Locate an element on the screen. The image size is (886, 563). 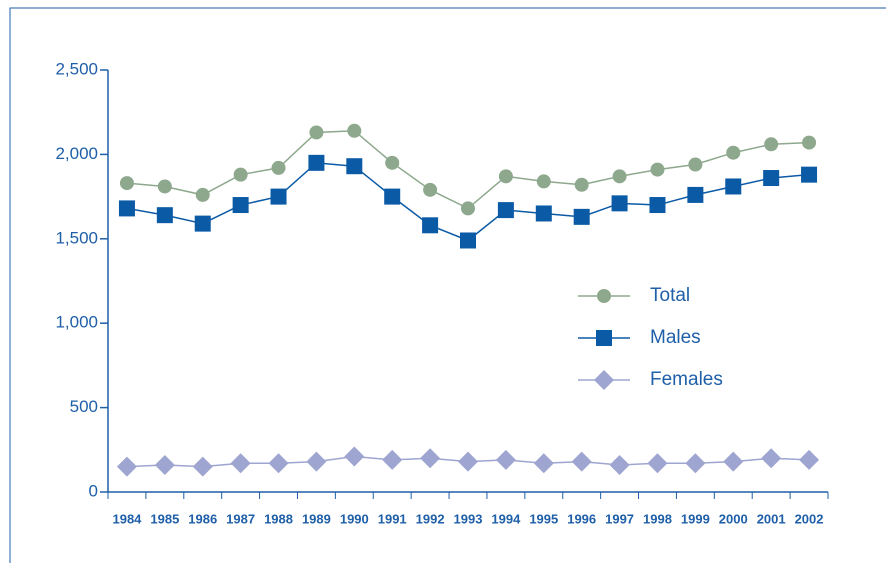
x-tick-label: 1988 is located at coordinates (278, 518).